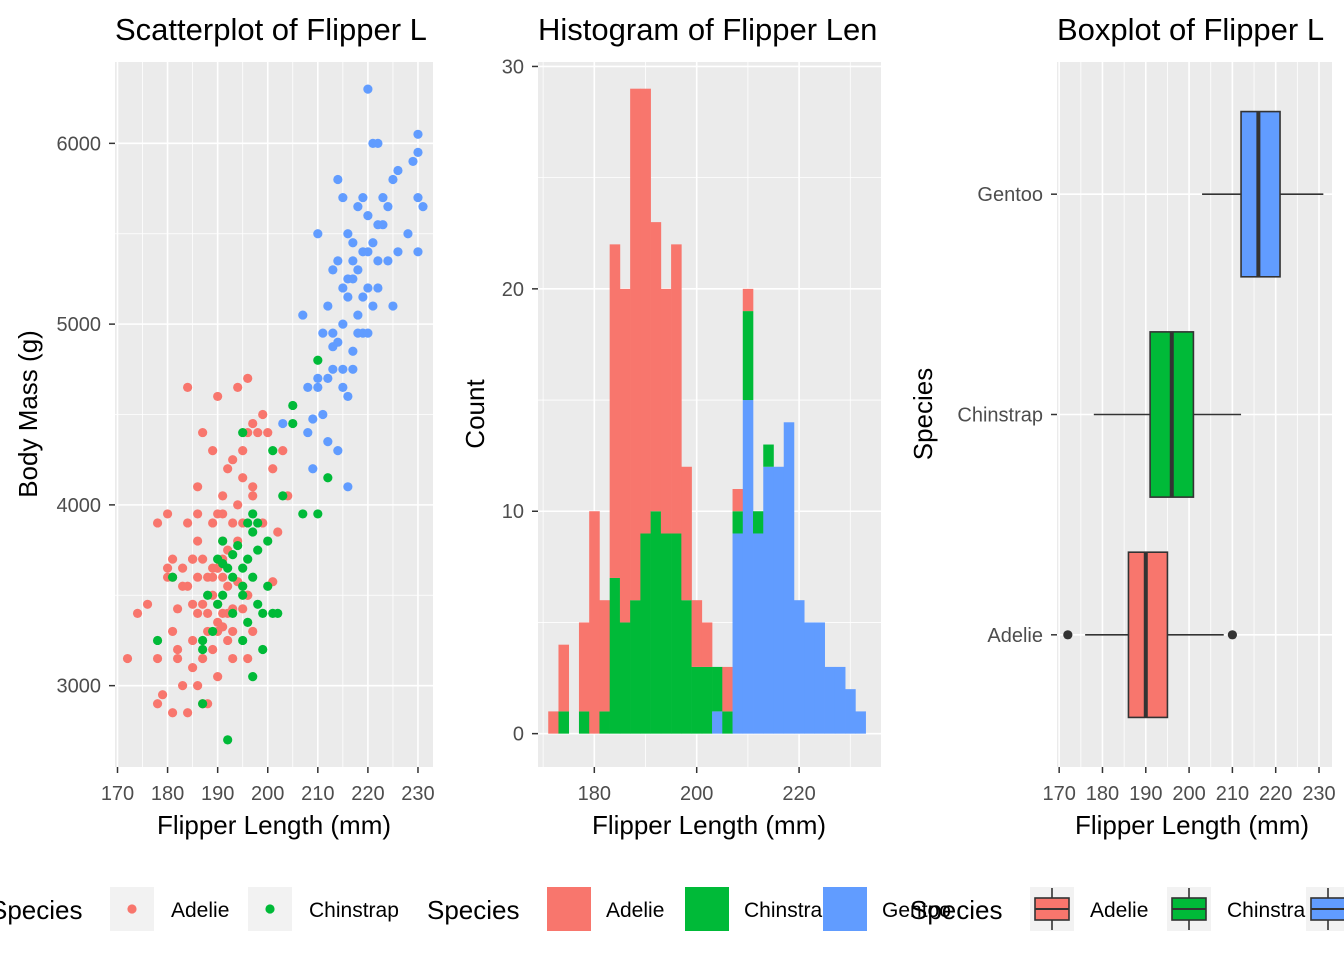 The height and width of the screenshot is (960, 1344). What do you see at coordinates (1058, 794) in the screenshot?
I see `boxplot-x-tick-label: 170` at bounding box center [1058, 794].